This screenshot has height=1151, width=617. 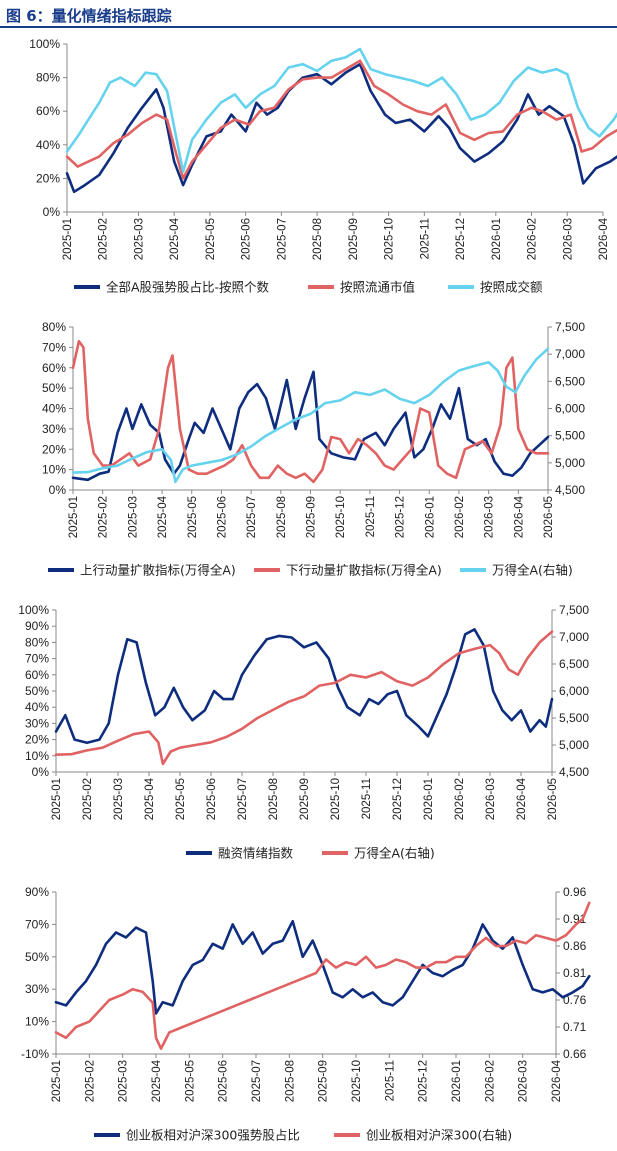 What do you see at coordinates (575, 892) in the screenshot?
I see `y-tick-label-right: 0.96` at bounding box center [575, 892].